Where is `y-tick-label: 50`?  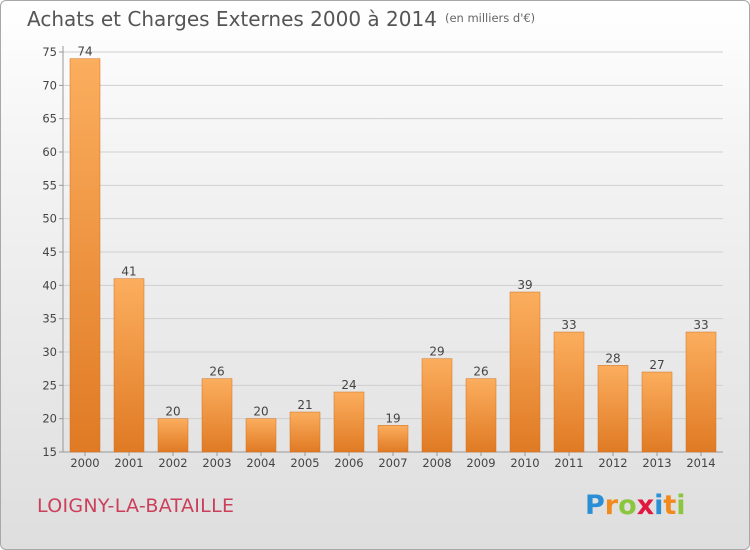 y-tick-label: 50 is located at coordinates (49, 219).